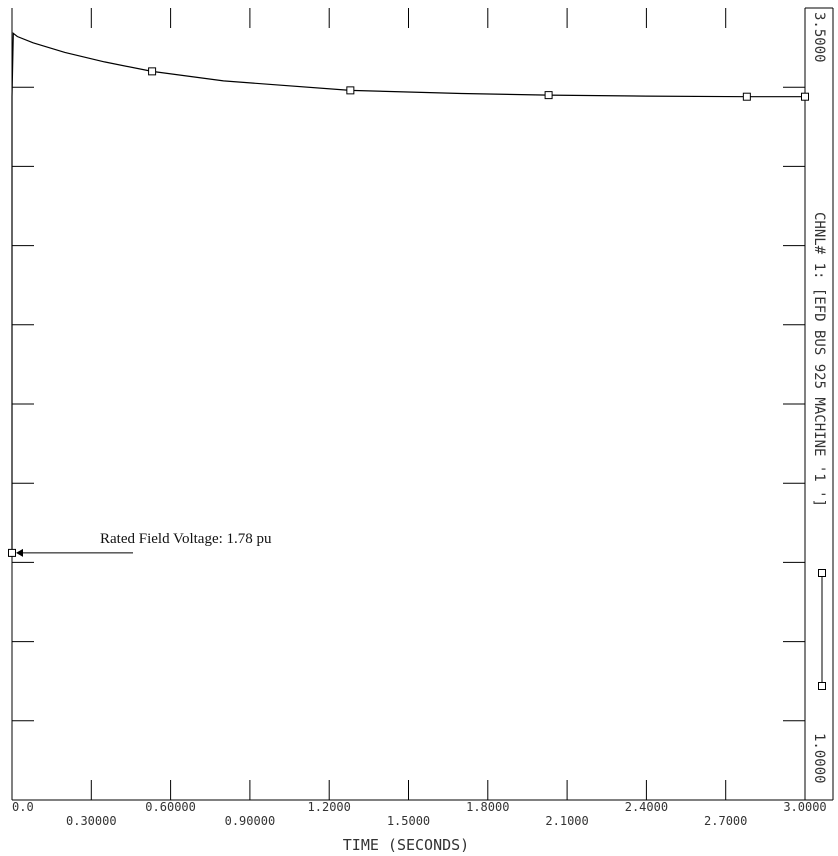 The image size is (838, 856). Describe the element at coordinates (819, 37) in the screenshot. I see `y-max-label: 3.5000` at that location.